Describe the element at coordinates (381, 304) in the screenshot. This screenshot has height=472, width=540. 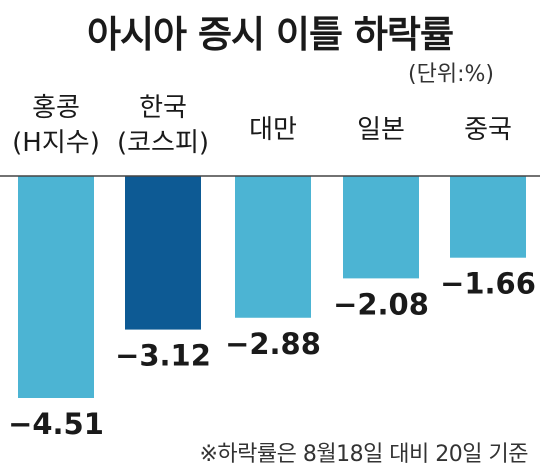
I see `data-label-3: −2.08` at that location.